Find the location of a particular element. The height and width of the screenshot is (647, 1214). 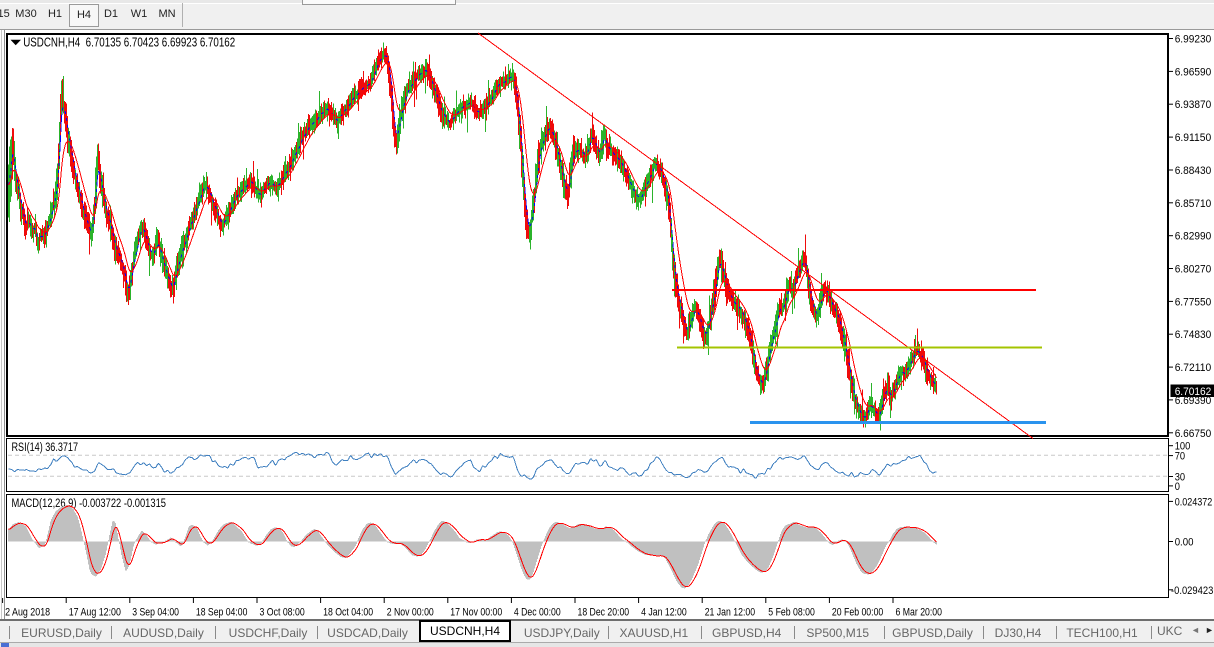

svg-text: 5 Feb 08:00 is located at coordinates (791, 613).